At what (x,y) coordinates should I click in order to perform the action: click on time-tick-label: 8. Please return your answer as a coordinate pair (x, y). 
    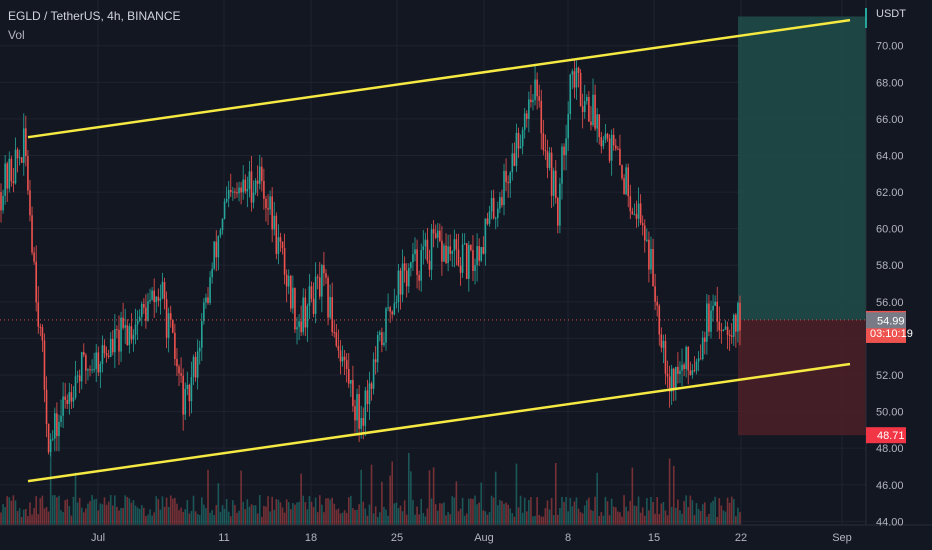
    Looking at the image, I should click on (568, 538).